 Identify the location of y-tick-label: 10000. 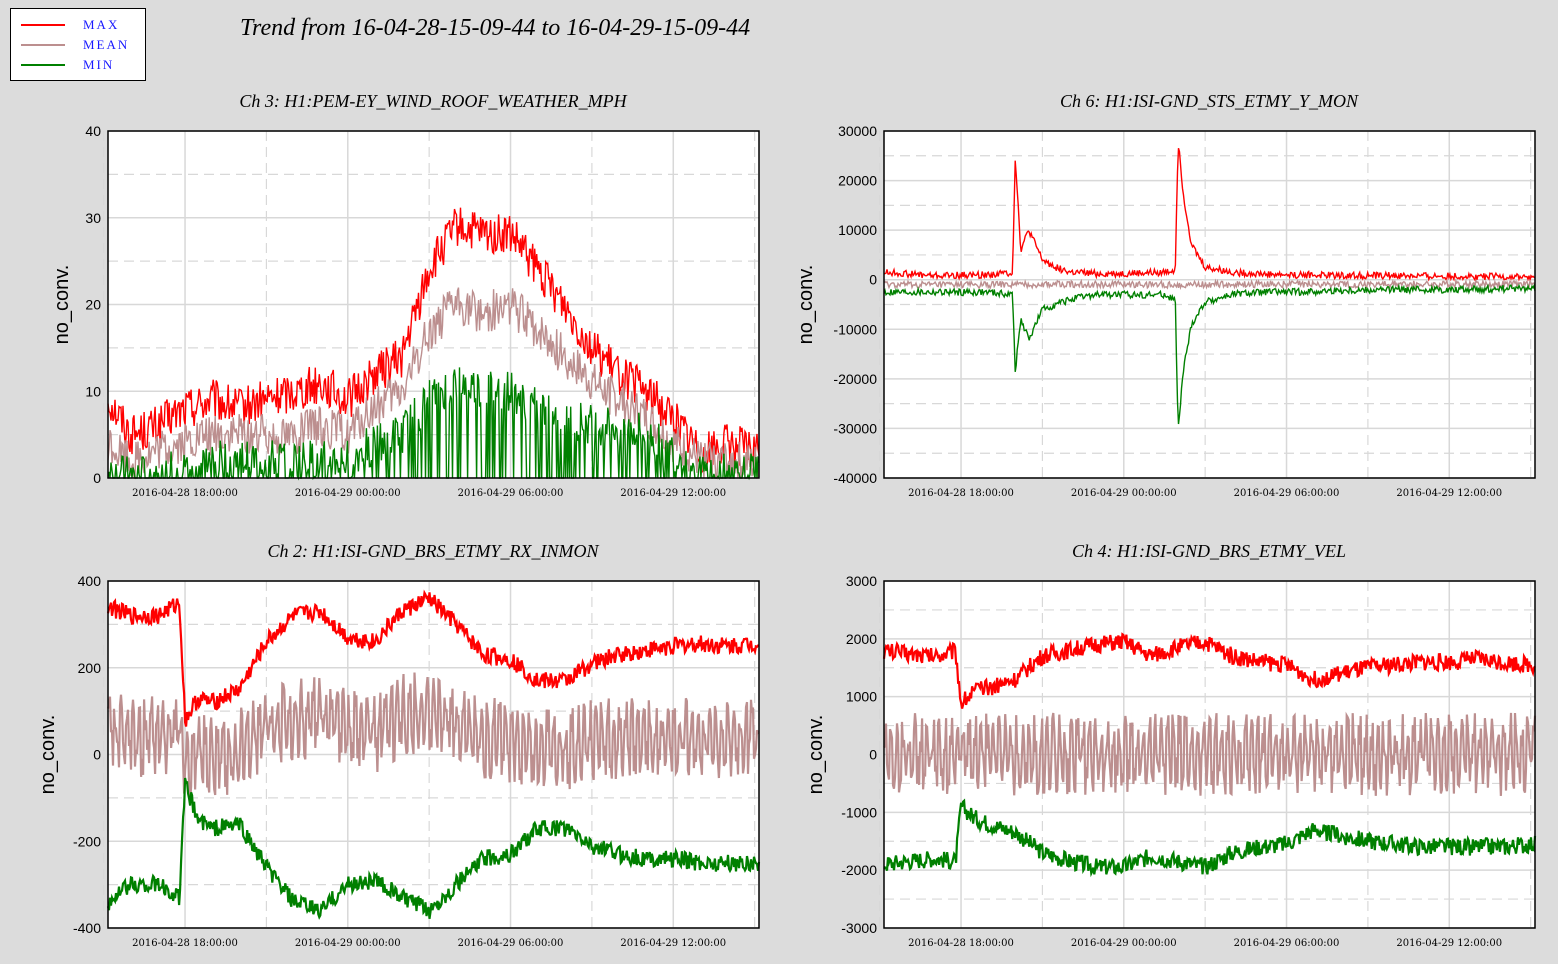
(857, 230).